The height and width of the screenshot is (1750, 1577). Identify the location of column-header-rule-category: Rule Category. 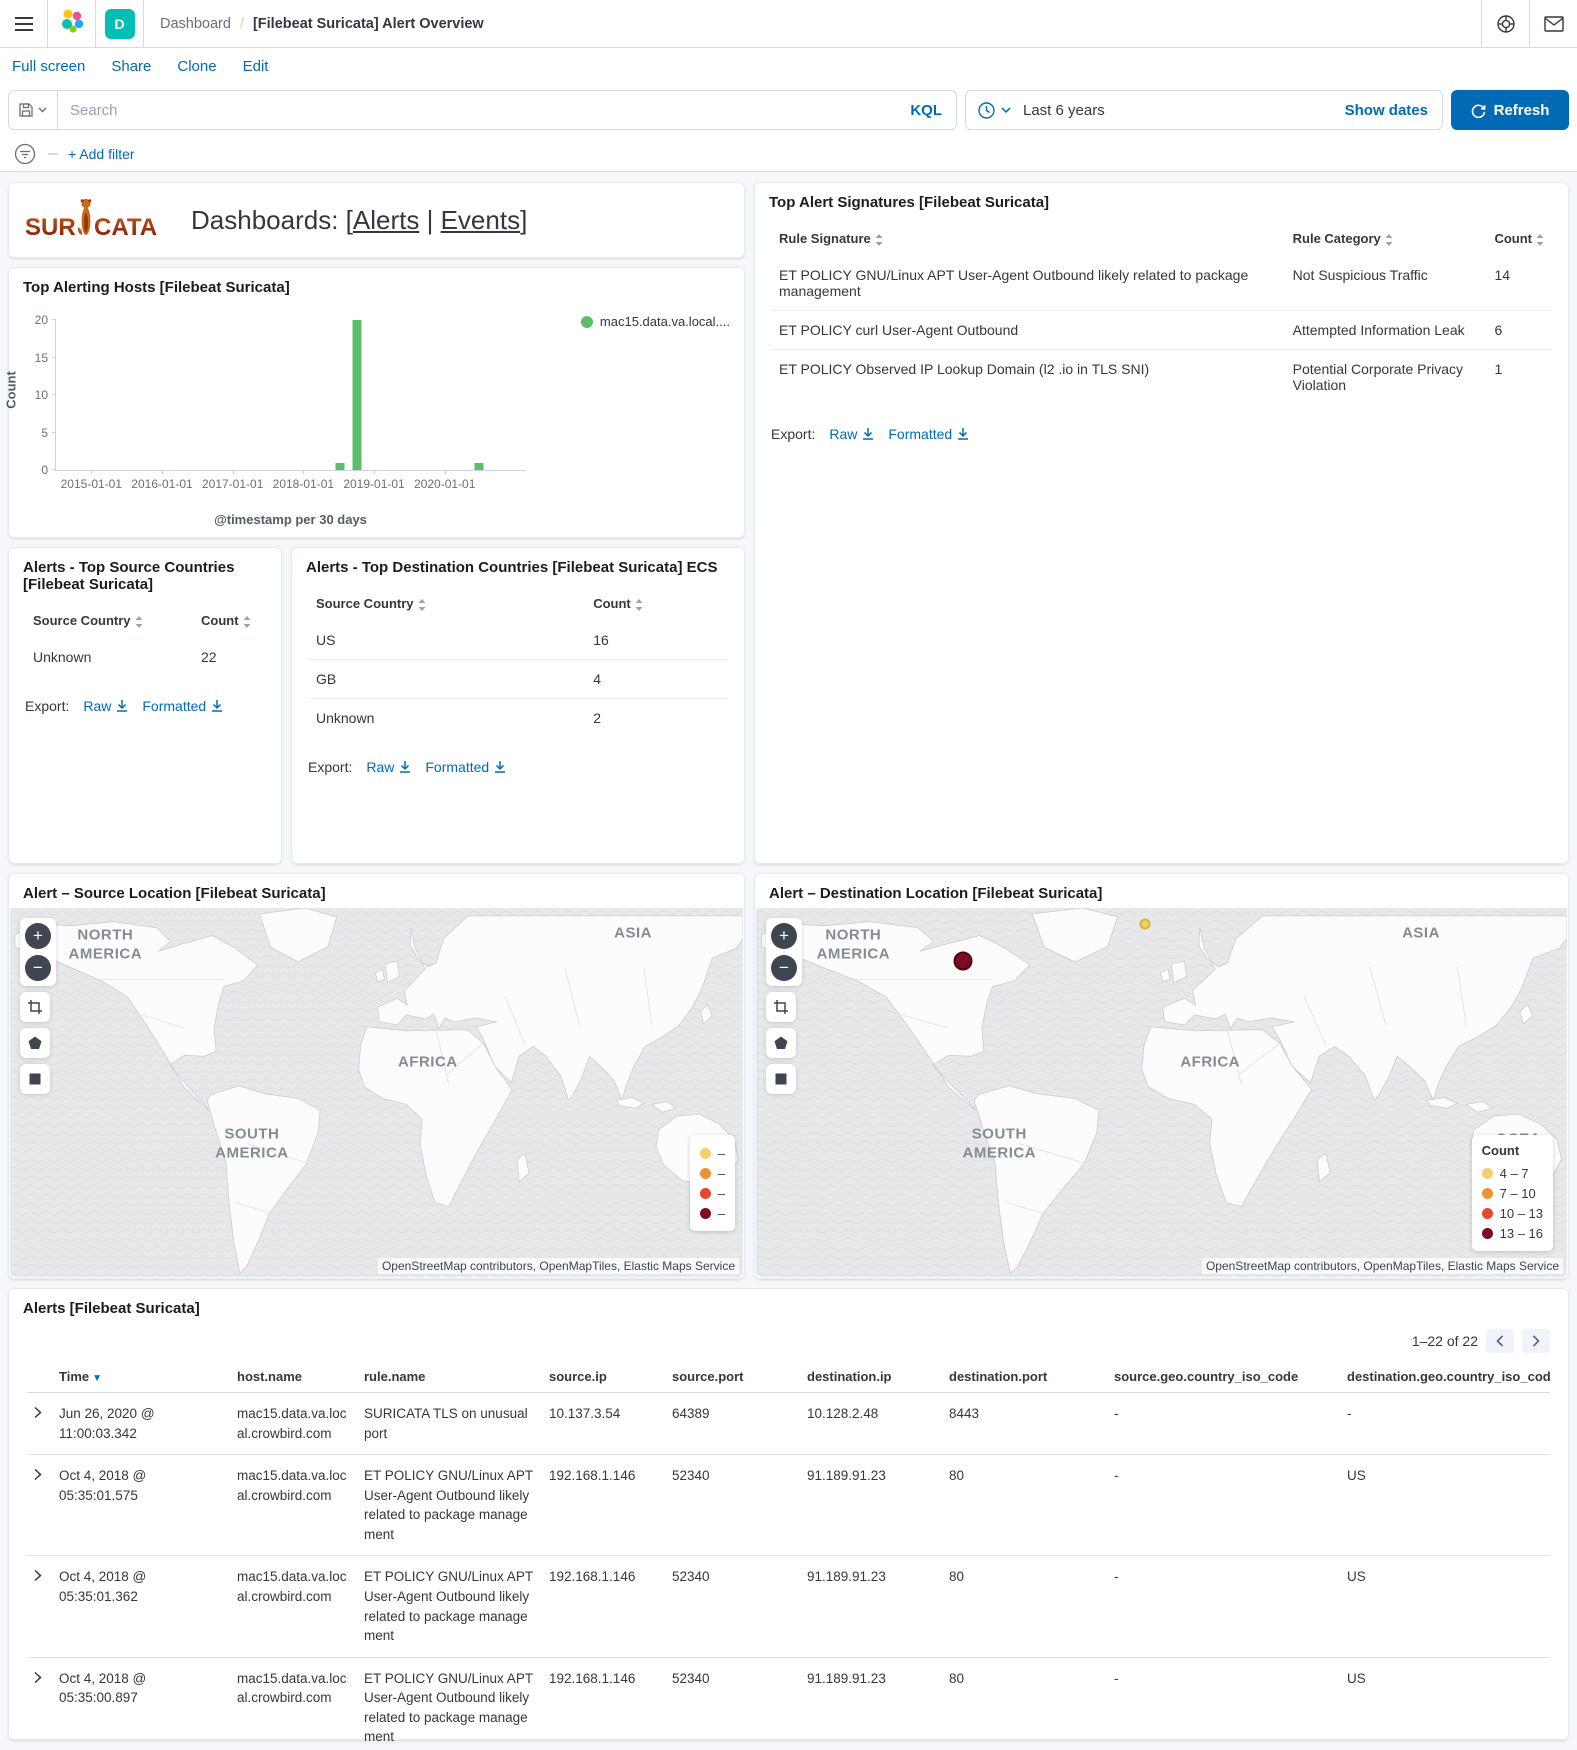
(1386, 238).